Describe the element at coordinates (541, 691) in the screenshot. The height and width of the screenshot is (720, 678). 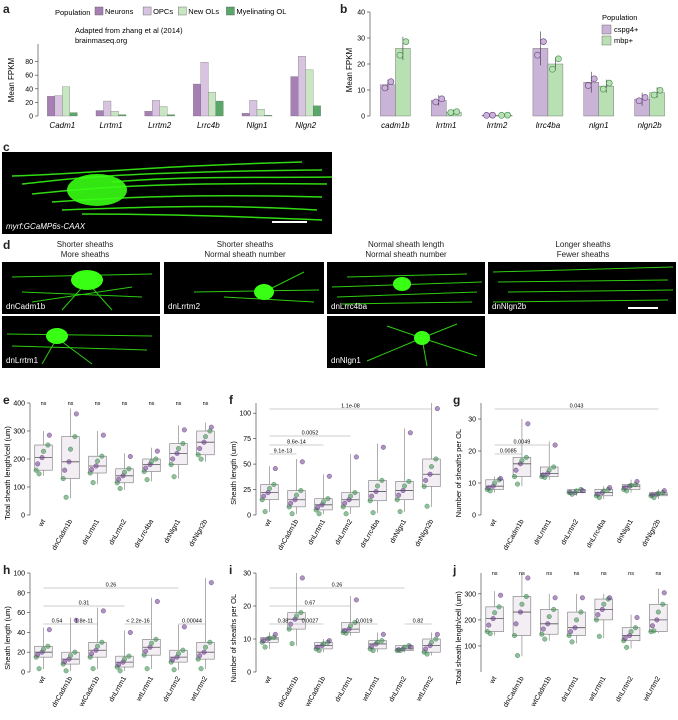
I see `xtick-label-j: wtCadm1b` at that location.